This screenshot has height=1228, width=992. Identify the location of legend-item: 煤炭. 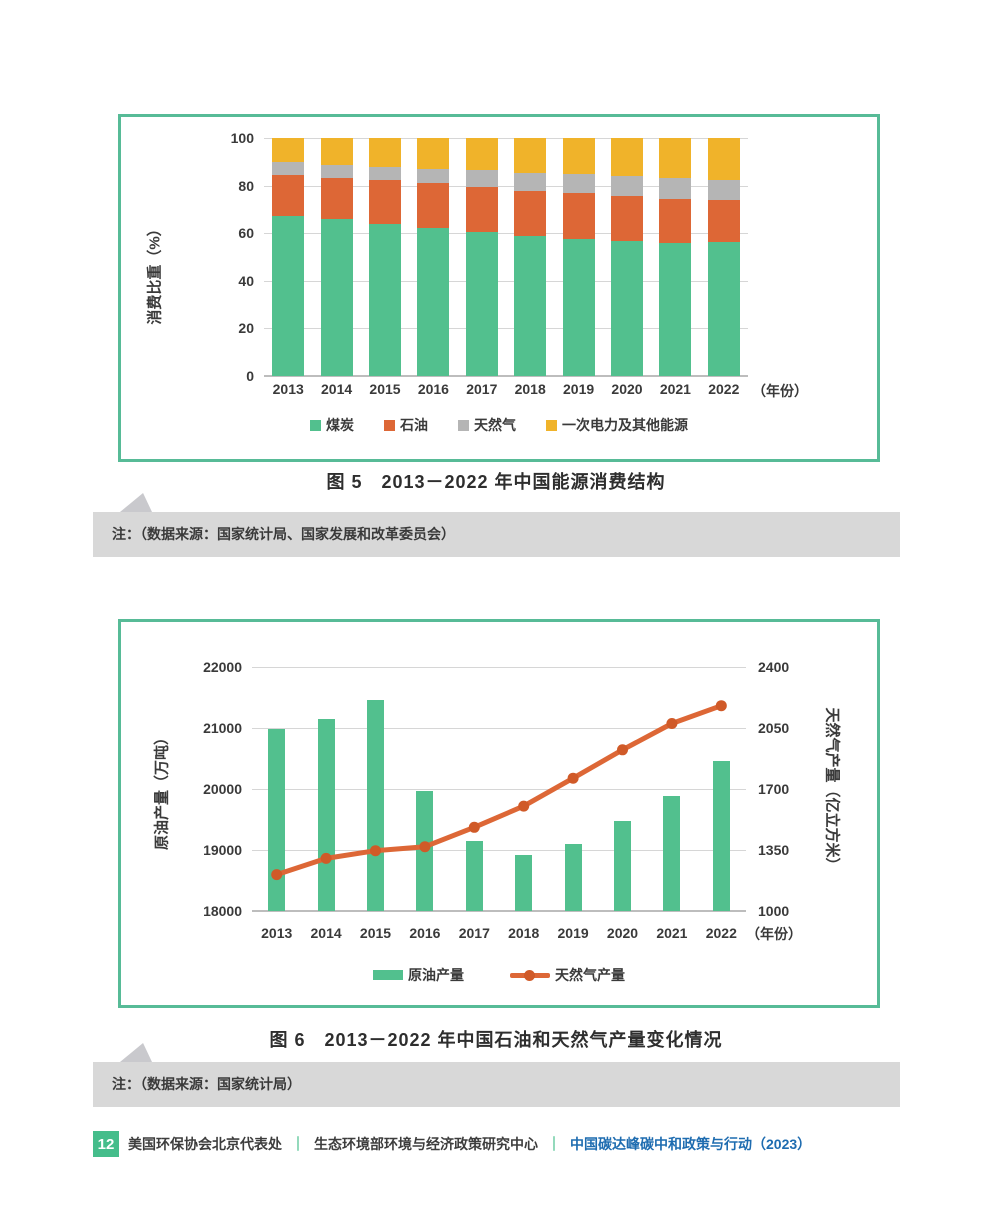
(332, 425).